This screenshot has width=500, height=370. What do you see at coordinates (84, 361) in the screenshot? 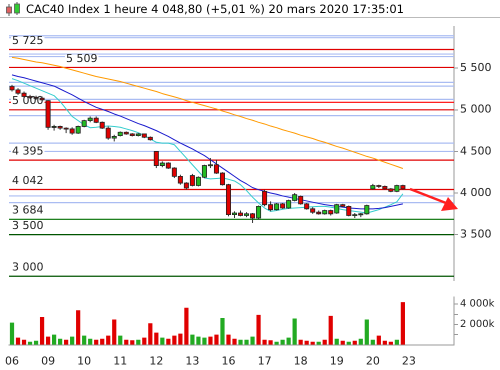
I see `x-tick-label: 10` at bounding box center [84, 361].